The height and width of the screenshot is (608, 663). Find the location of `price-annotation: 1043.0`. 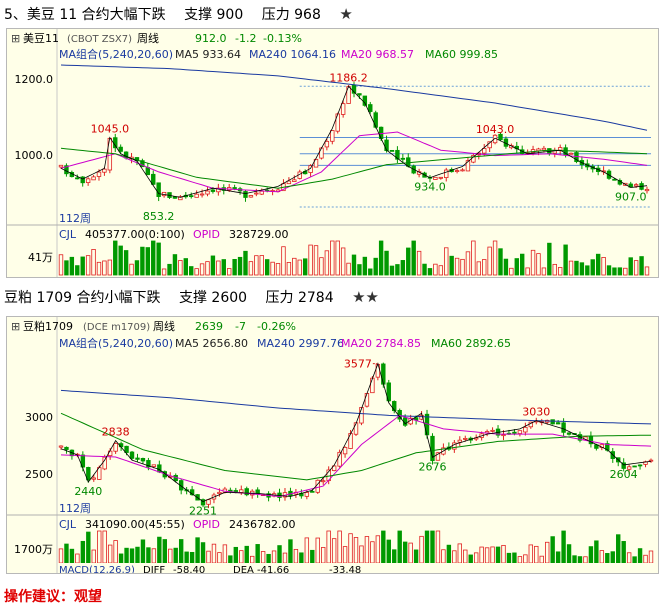

price-annotation: 1043.0 is located at coordinates (495, 129).